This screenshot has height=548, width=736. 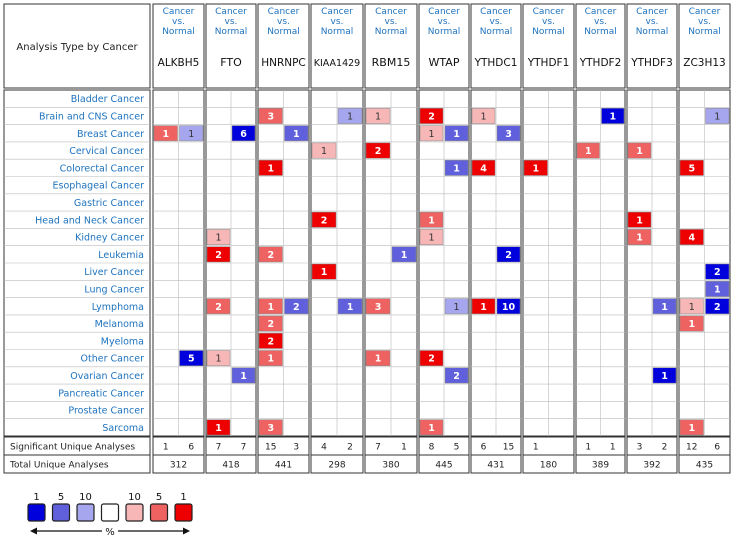 I want to click on legend-arrowhead-right-icon, so click(x=186, y=531).